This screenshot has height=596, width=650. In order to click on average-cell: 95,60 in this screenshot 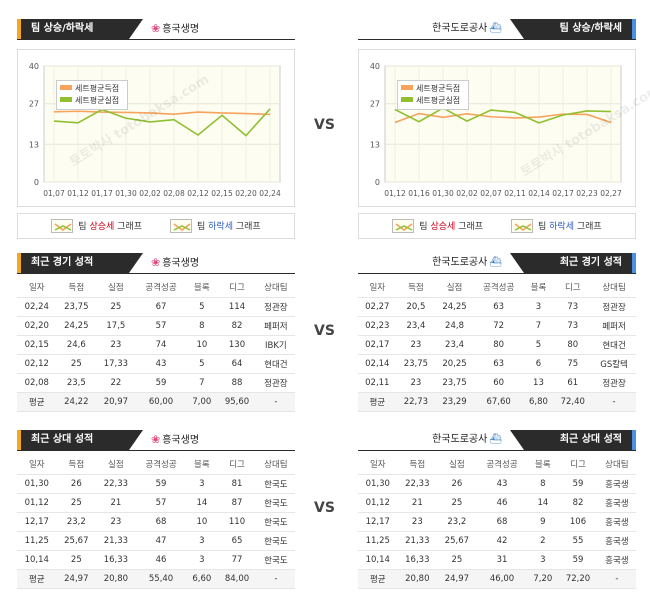, I will do `click(237, 402)`.